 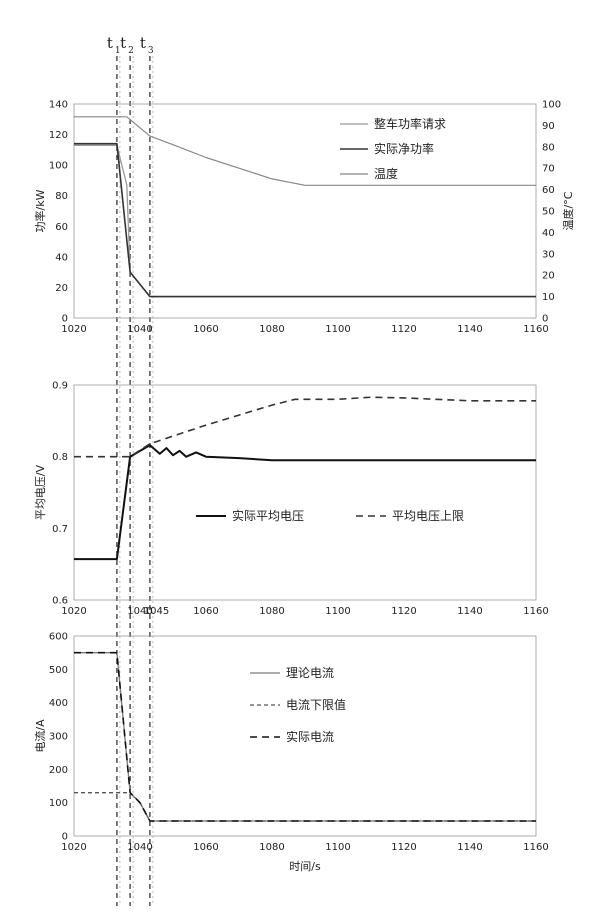 I want to click on y-tick-label: 200, so click(x=58, y=770).